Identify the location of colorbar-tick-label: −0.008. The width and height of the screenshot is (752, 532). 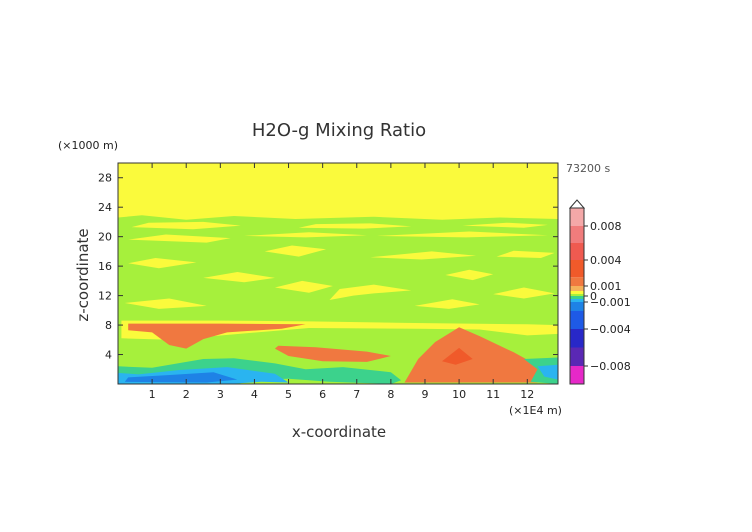
(610, 366).